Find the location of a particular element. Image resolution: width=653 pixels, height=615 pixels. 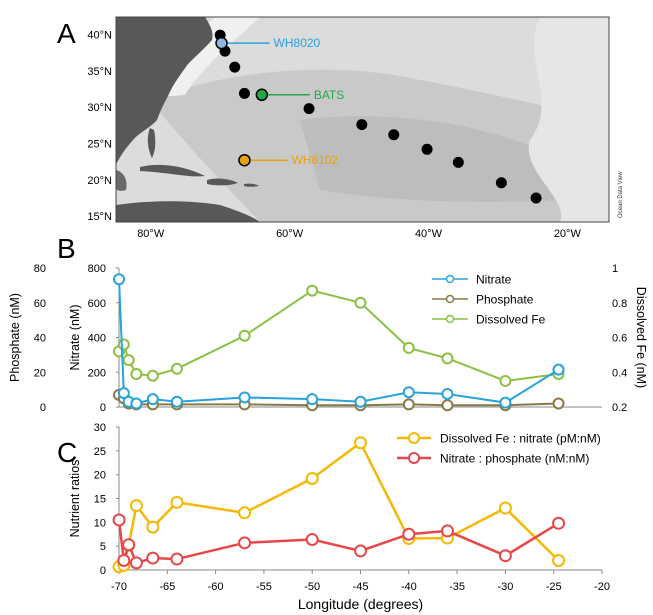

map-latitude-labels: 40°N 35°N 30°N 25°N 20°N 15°N is located at coordinates (99, 126).